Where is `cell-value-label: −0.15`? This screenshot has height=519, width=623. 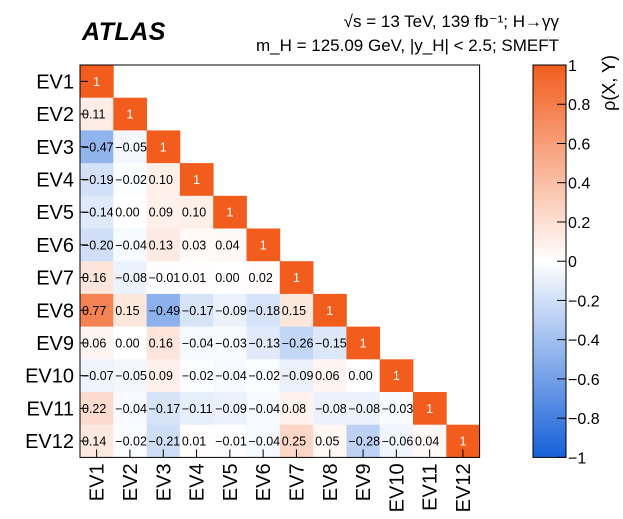 cell-value-label: −0.15 is located at coordinates (331, 343).